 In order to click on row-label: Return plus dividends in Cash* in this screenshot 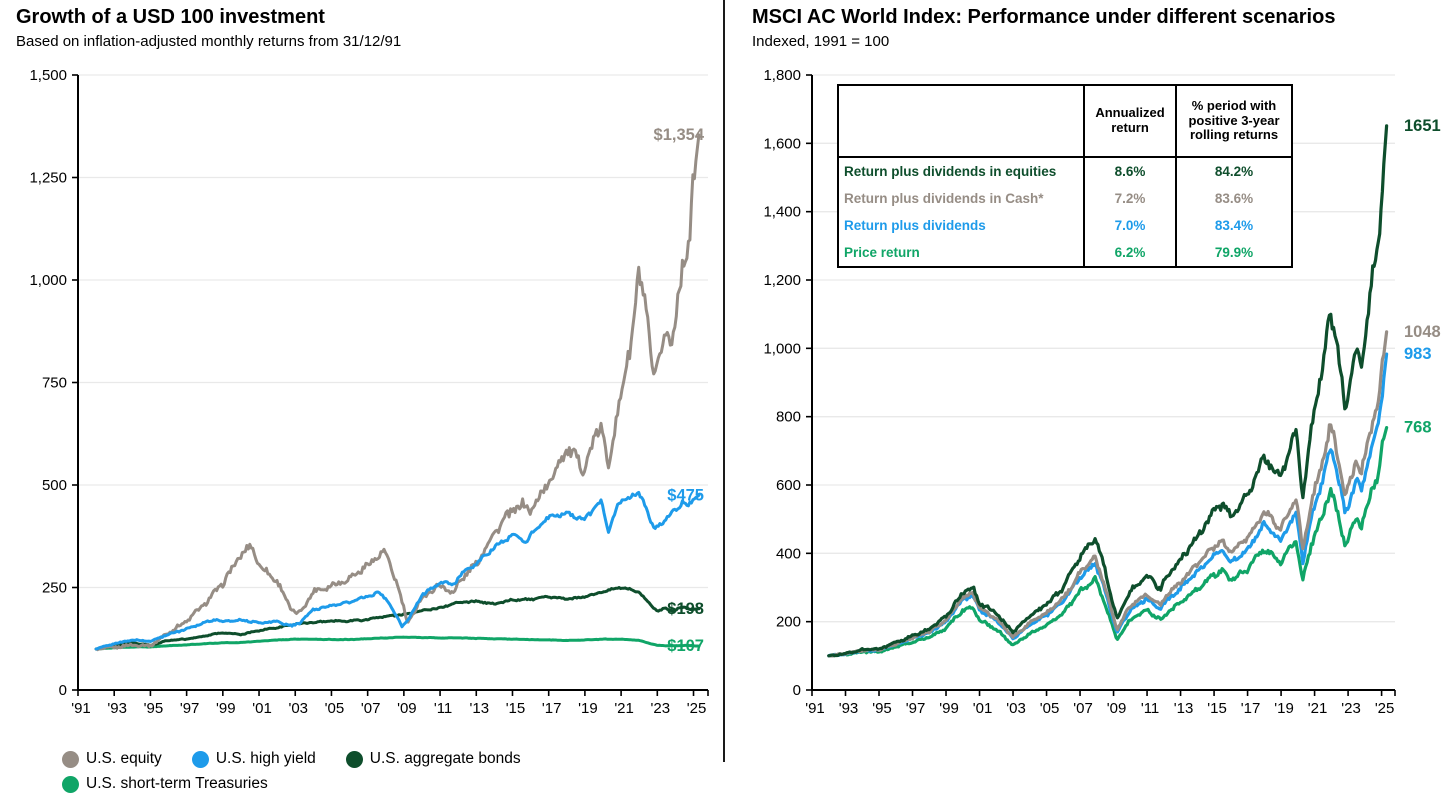, I will do `click(944, 198)`.